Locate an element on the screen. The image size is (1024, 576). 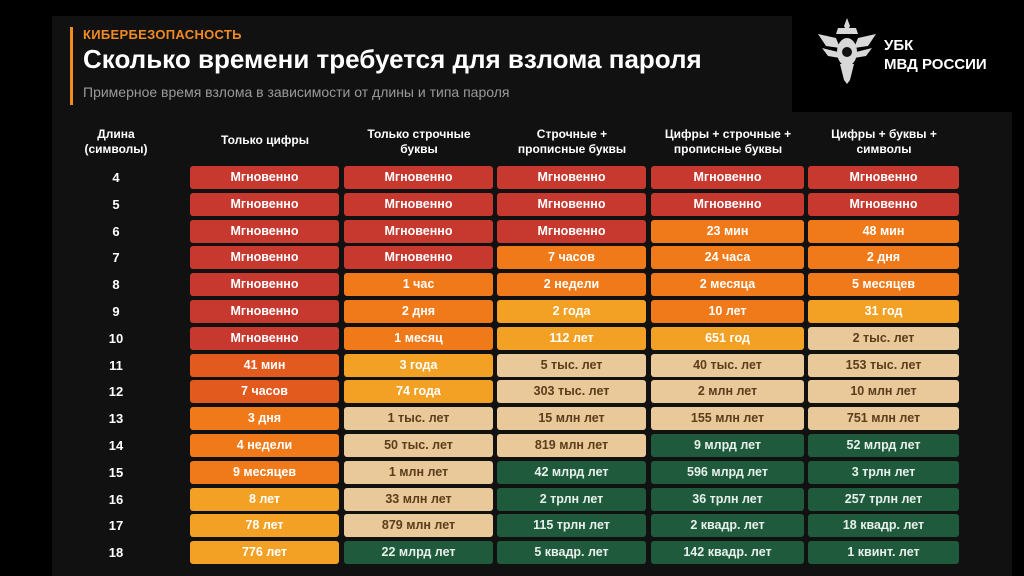
table-cell: 1 час is located at coordinates (418, 284).